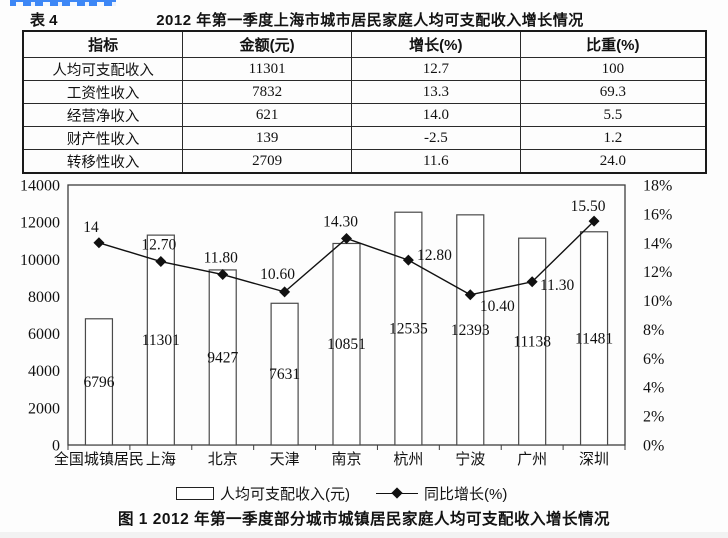 This screenshot has width=728, height=538. What do you see at coordinates (40, 260) in the screenshot?
I see `left-axis-tick-label: 10000` at bounding box center [40, 260].